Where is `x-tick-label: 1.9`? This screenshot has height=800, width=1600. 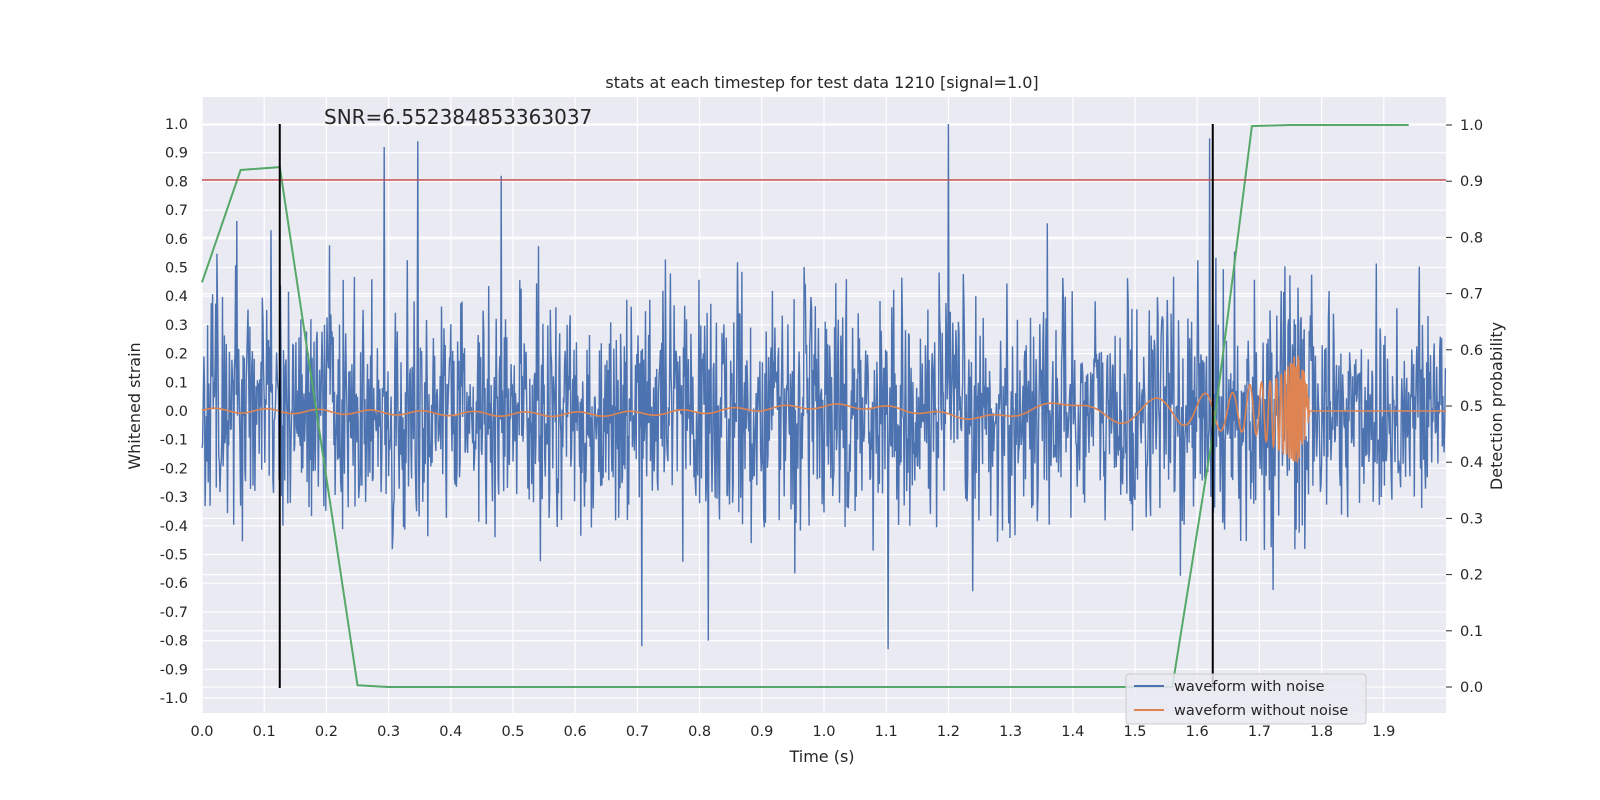 x-tick-label: 1.9 is located at coordinates (1383, 732).